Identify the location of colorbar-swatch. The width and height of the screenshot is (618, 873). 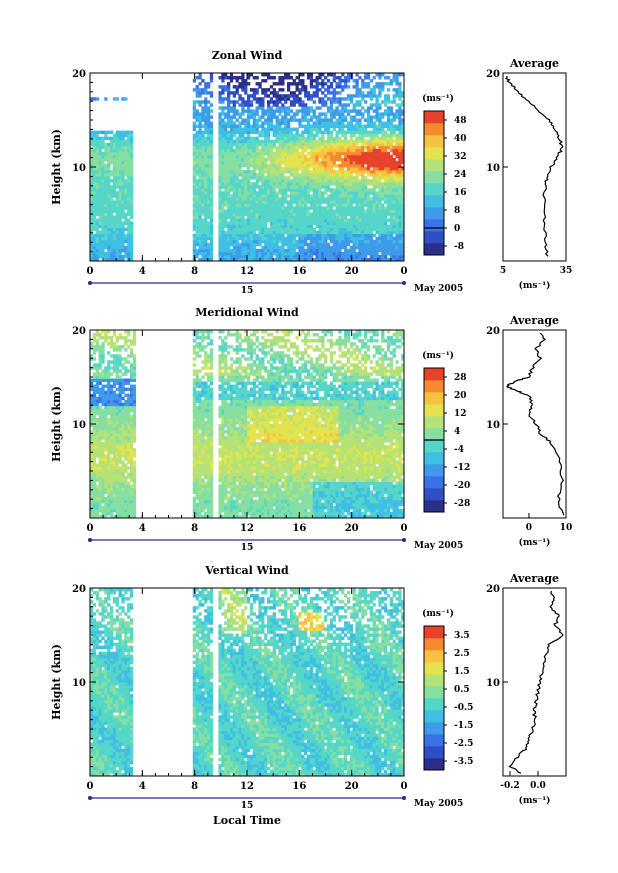
(434, 177).